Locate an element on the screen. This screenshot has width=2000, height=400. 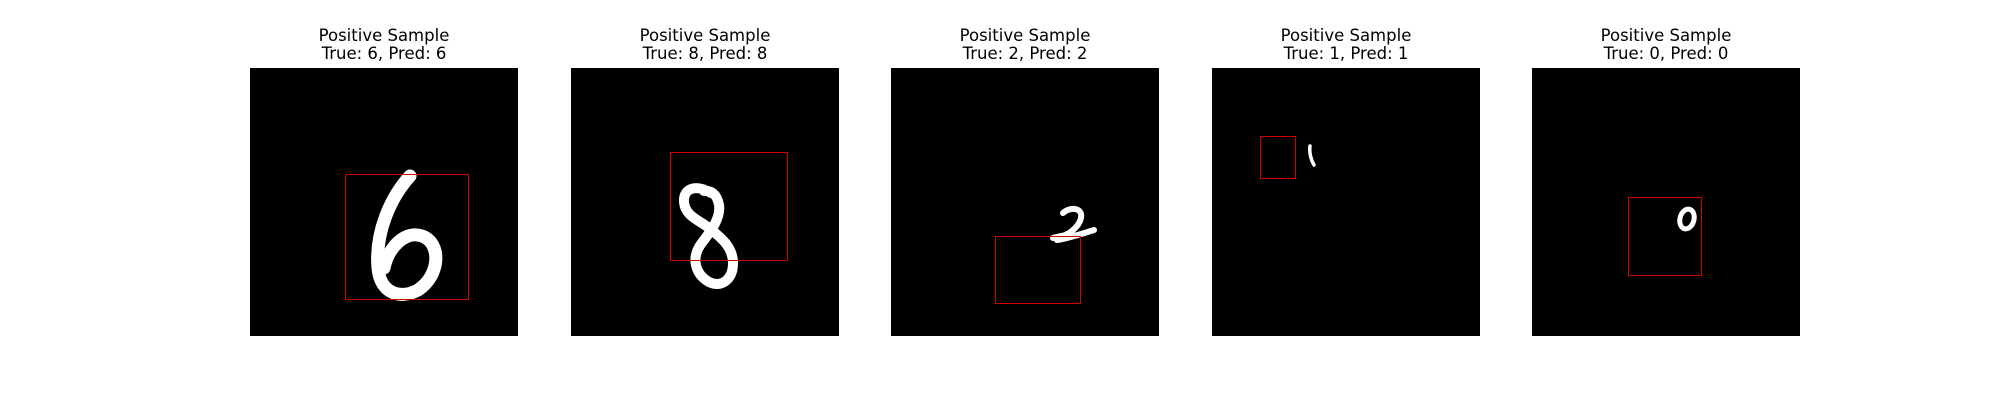
sample-panel-2: Positive Sample True: 8, Pred: 8 is located at coordinates (705, 200).